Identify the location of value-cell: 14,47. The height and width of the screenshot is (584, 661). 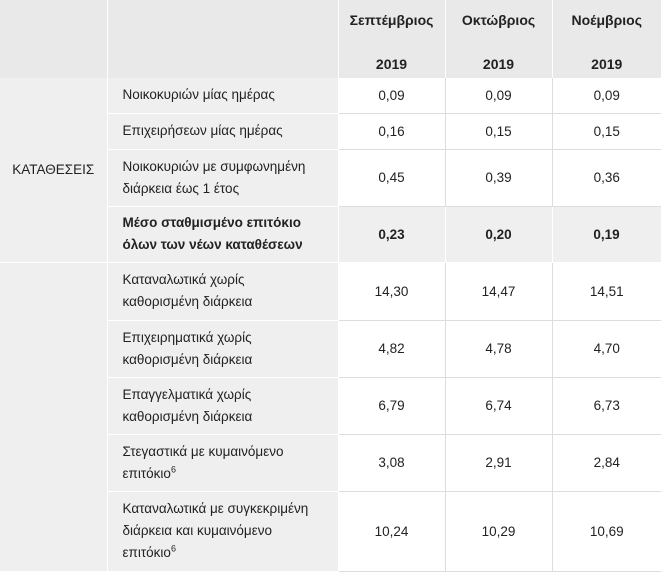
(499, 291).